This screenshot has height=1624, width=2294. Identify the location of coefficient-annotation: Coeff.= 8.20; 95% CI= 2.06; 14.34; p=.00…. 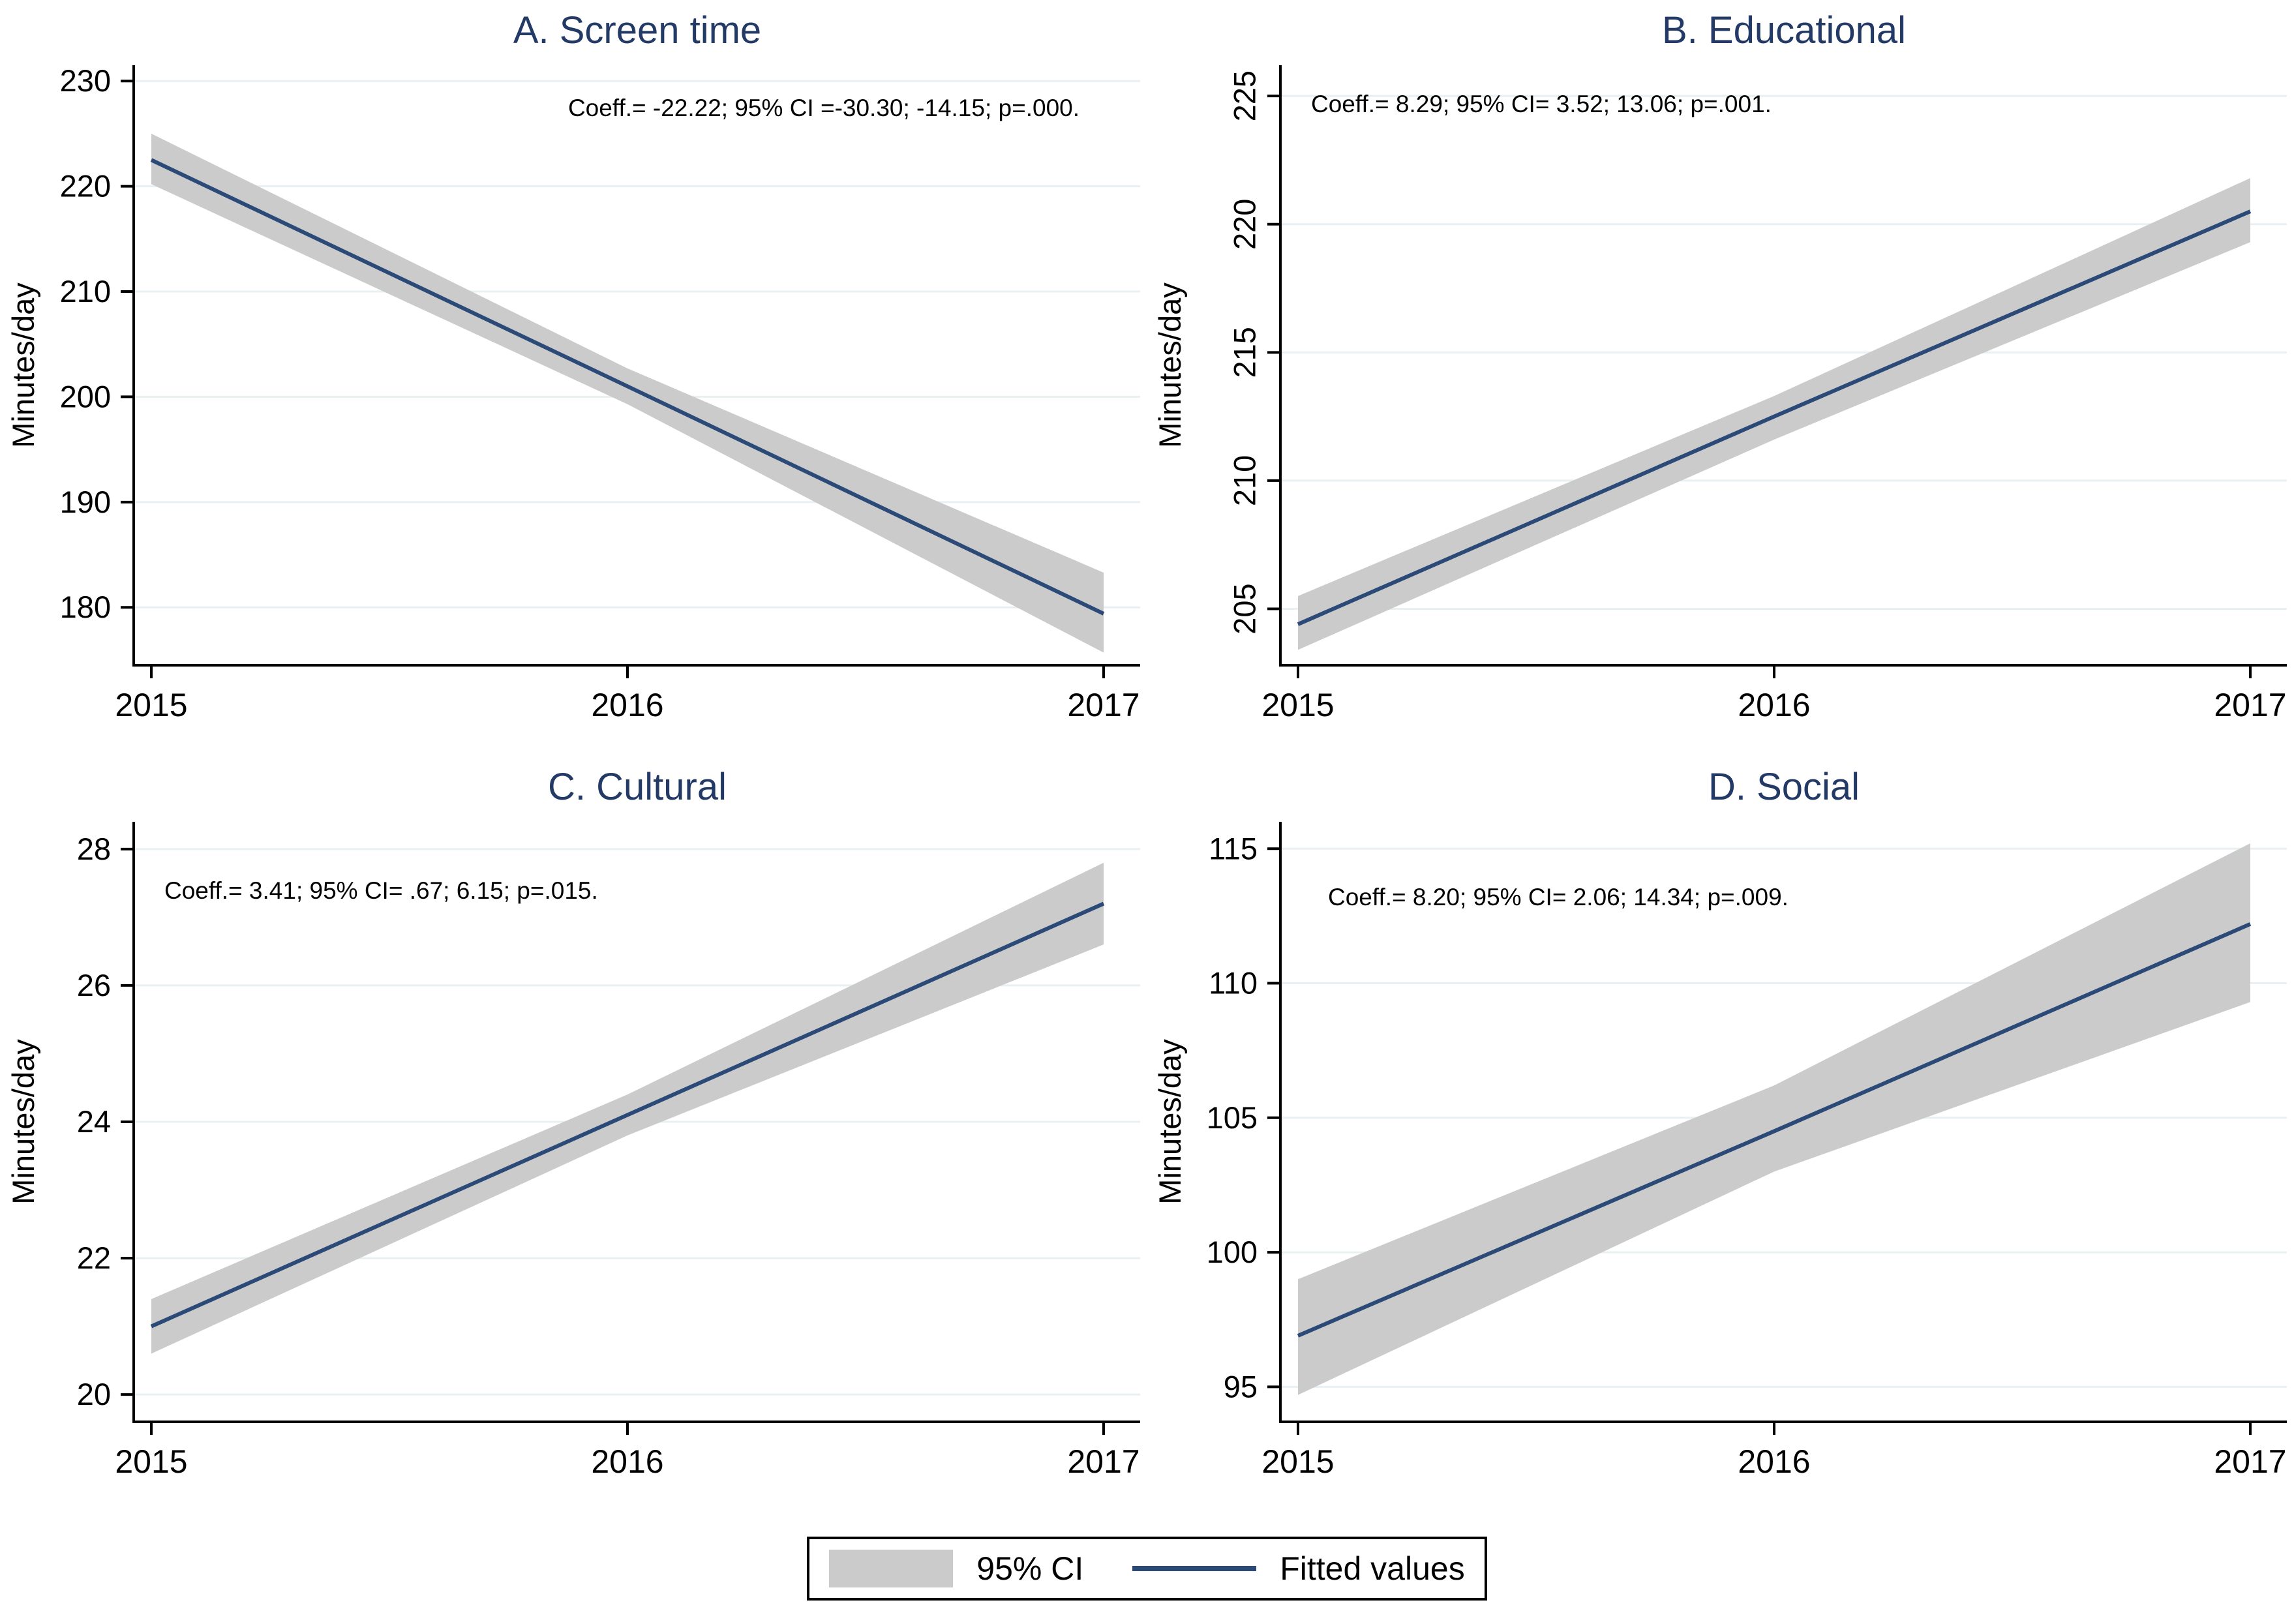
(1558, 897).